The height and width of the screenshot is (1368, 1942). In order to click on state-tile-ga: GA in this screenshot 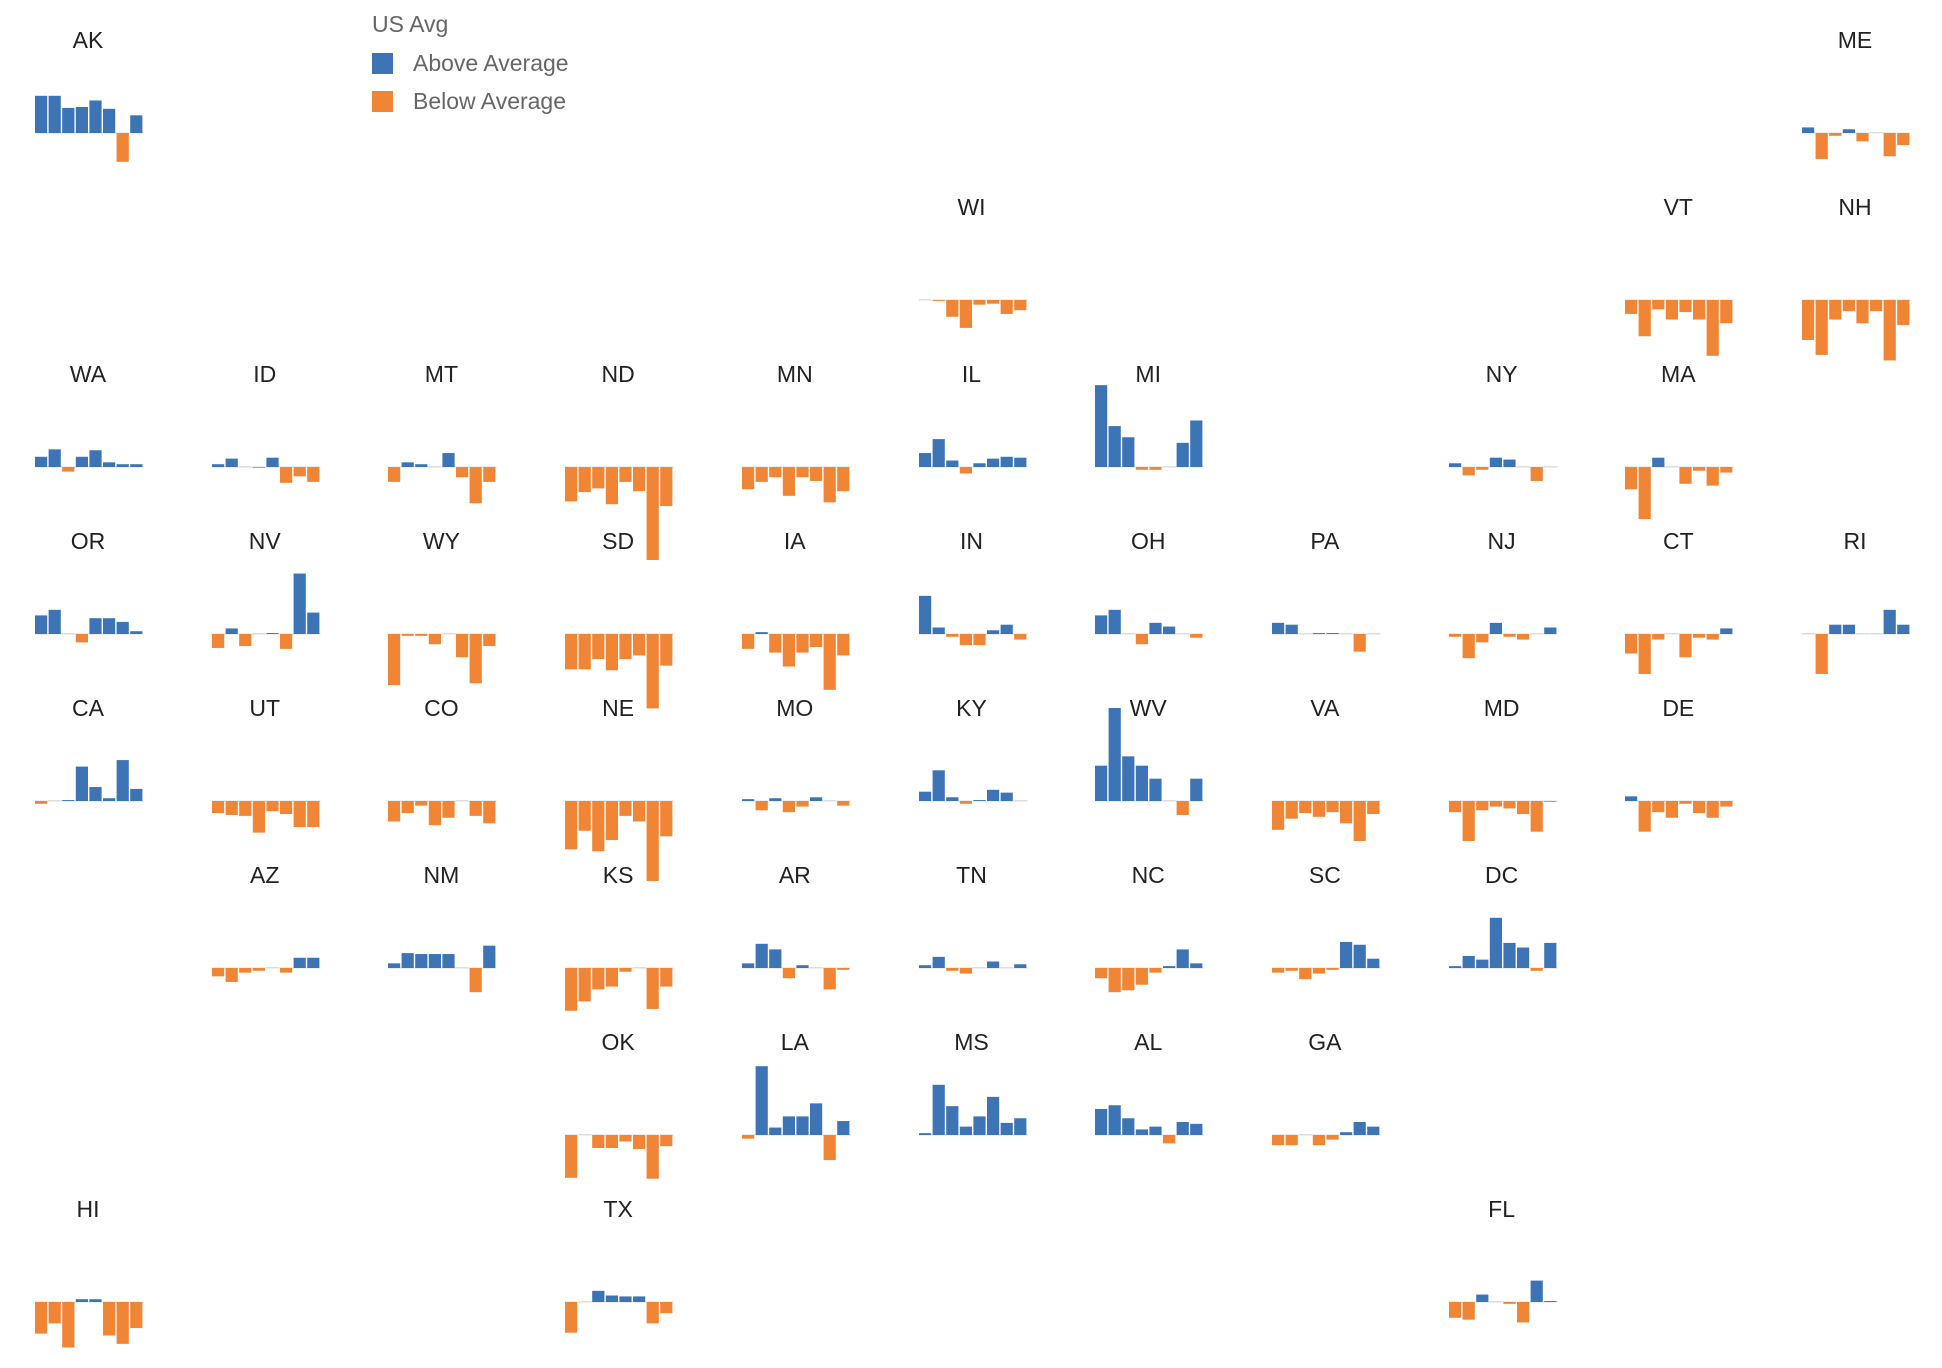, I will do `click(1325, 1085)`.